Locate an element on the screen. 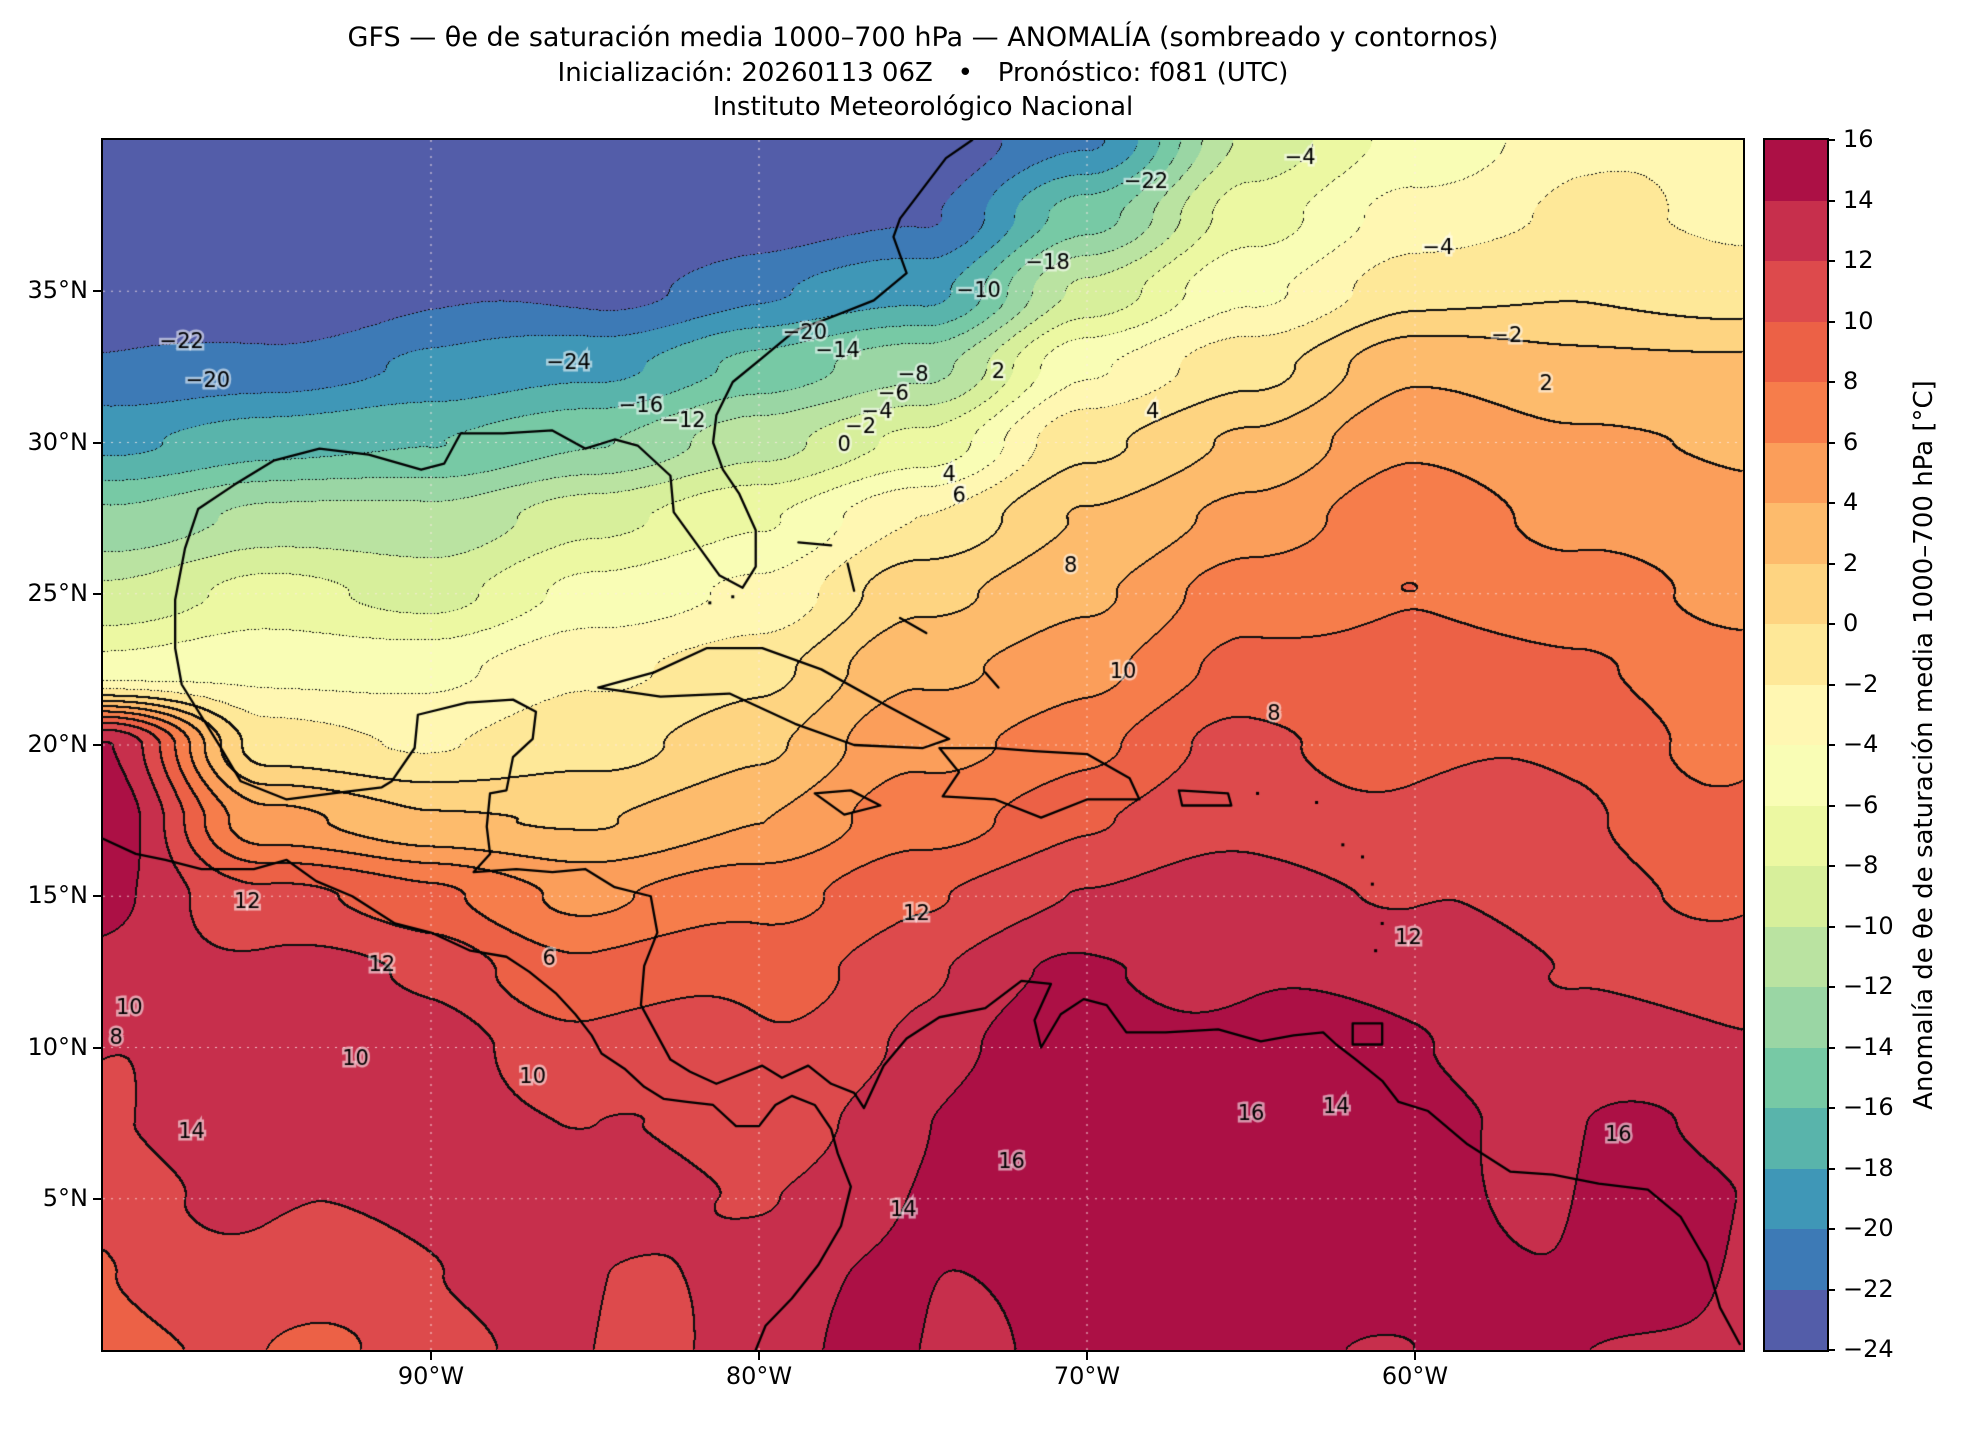 Image resolution: width=1980 pixels, height=1440 pixels. lat-tick-label: 20°N is located at coordinates (58, 744).